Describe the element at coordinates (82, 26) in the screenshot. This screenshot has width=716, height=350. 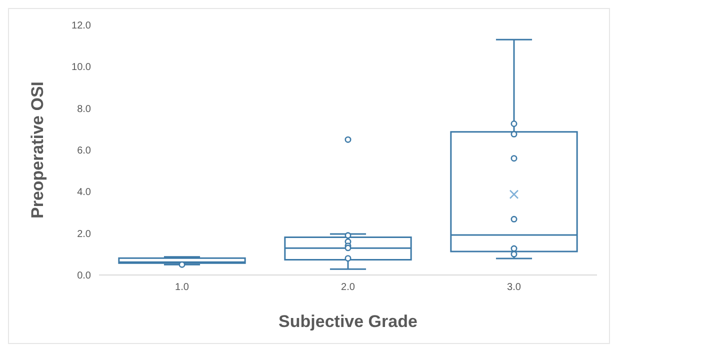
I see `y-tick-label: 12.0` at that location.